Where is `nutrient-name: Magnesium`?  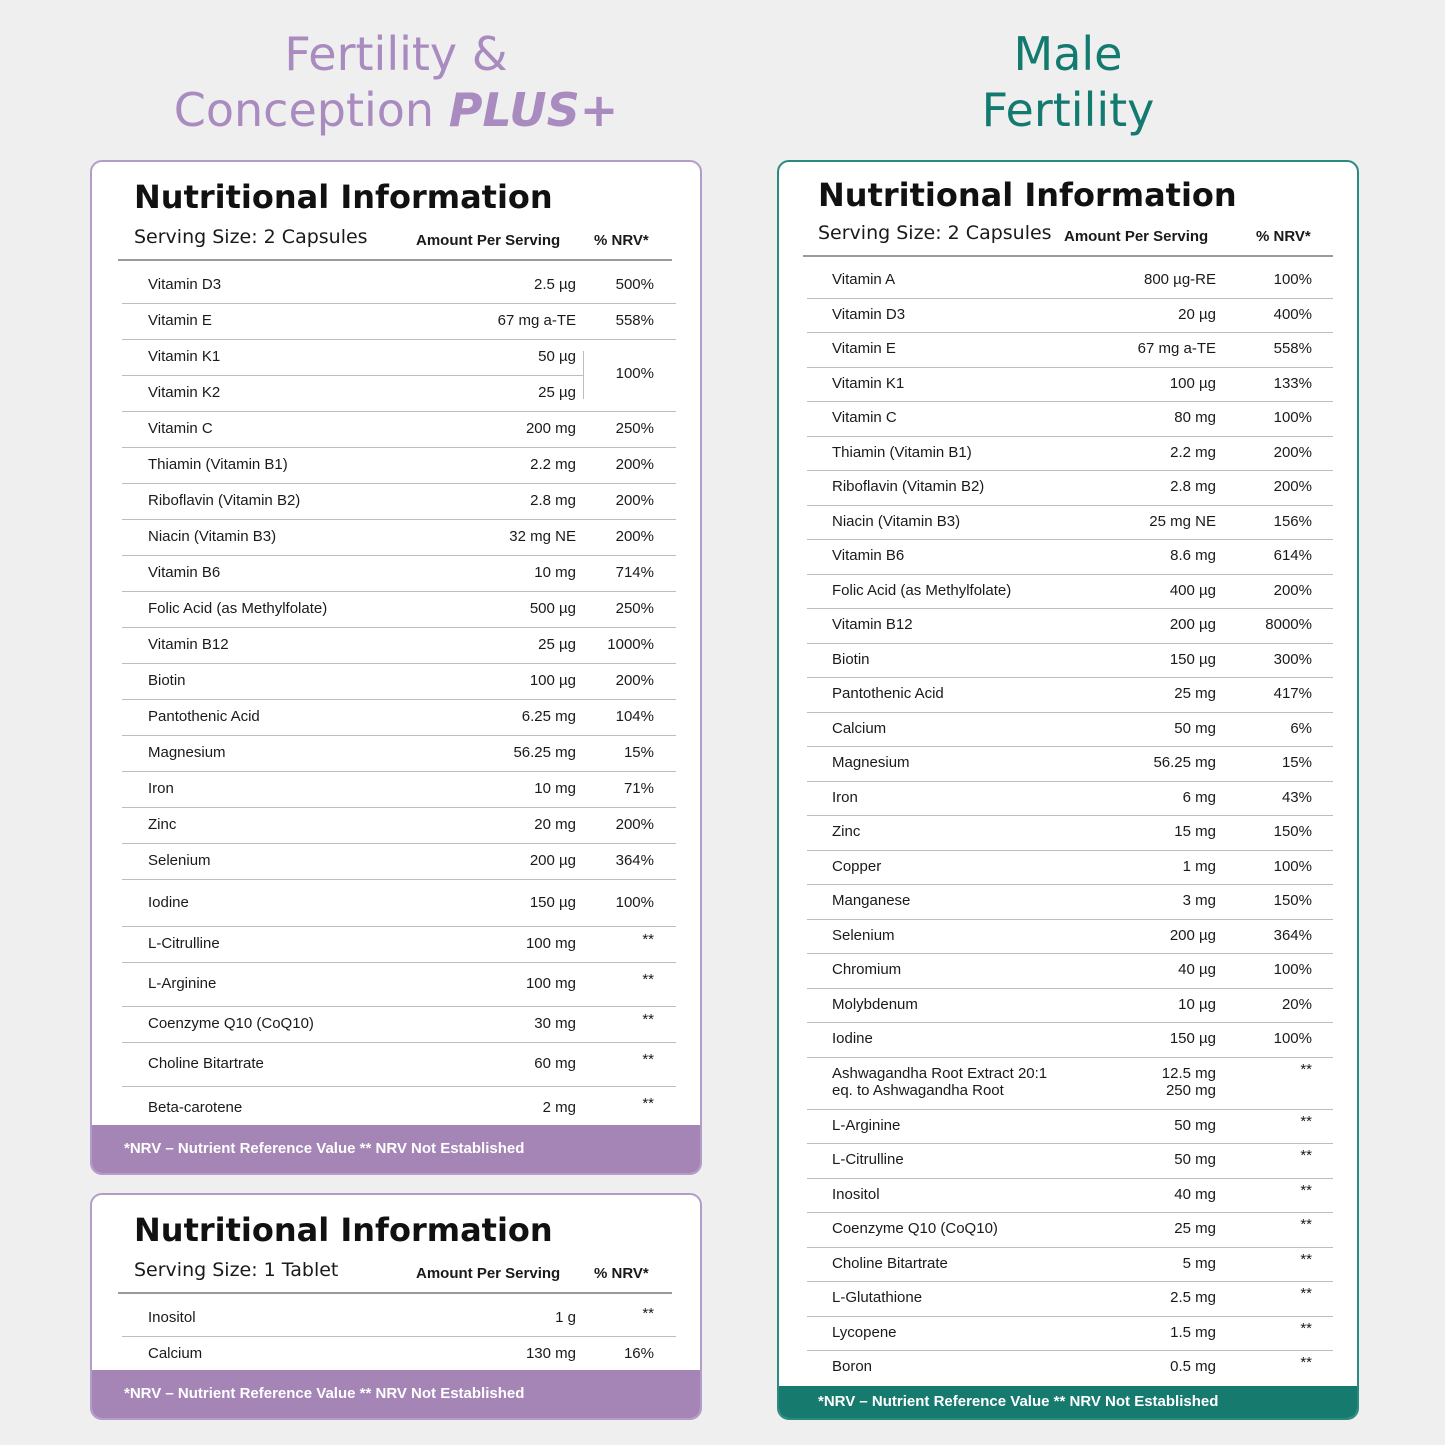
nutrient-name: Magnesium is located at coordinates (187, 752).